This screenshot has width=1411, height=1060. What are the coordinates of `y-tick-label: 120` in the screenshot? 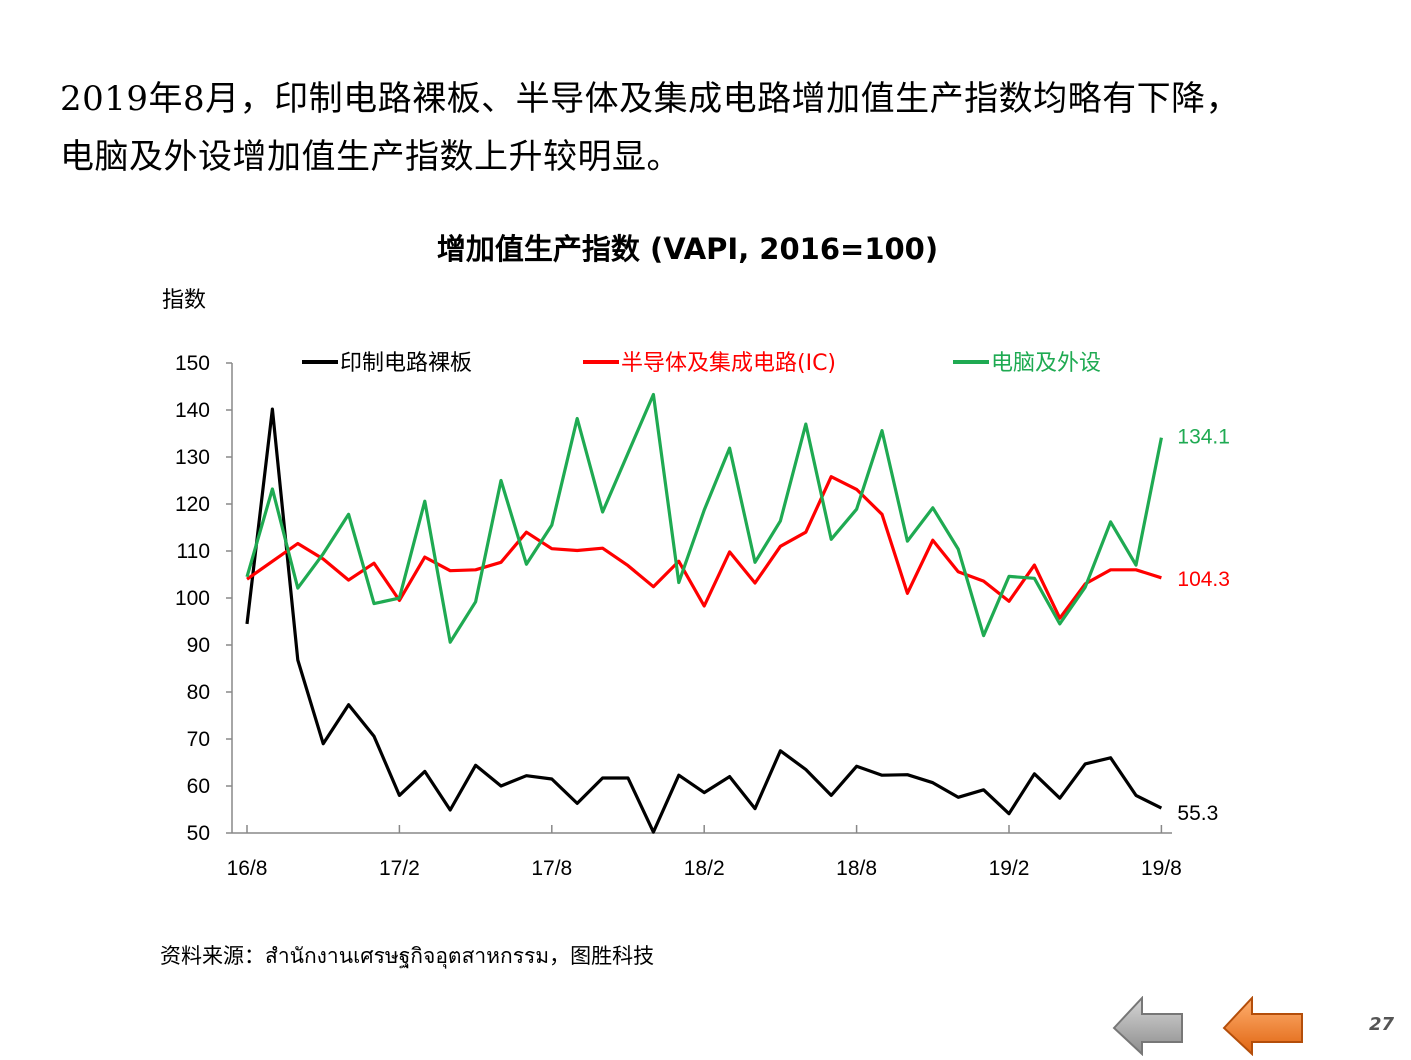 It's located at (192, 504).